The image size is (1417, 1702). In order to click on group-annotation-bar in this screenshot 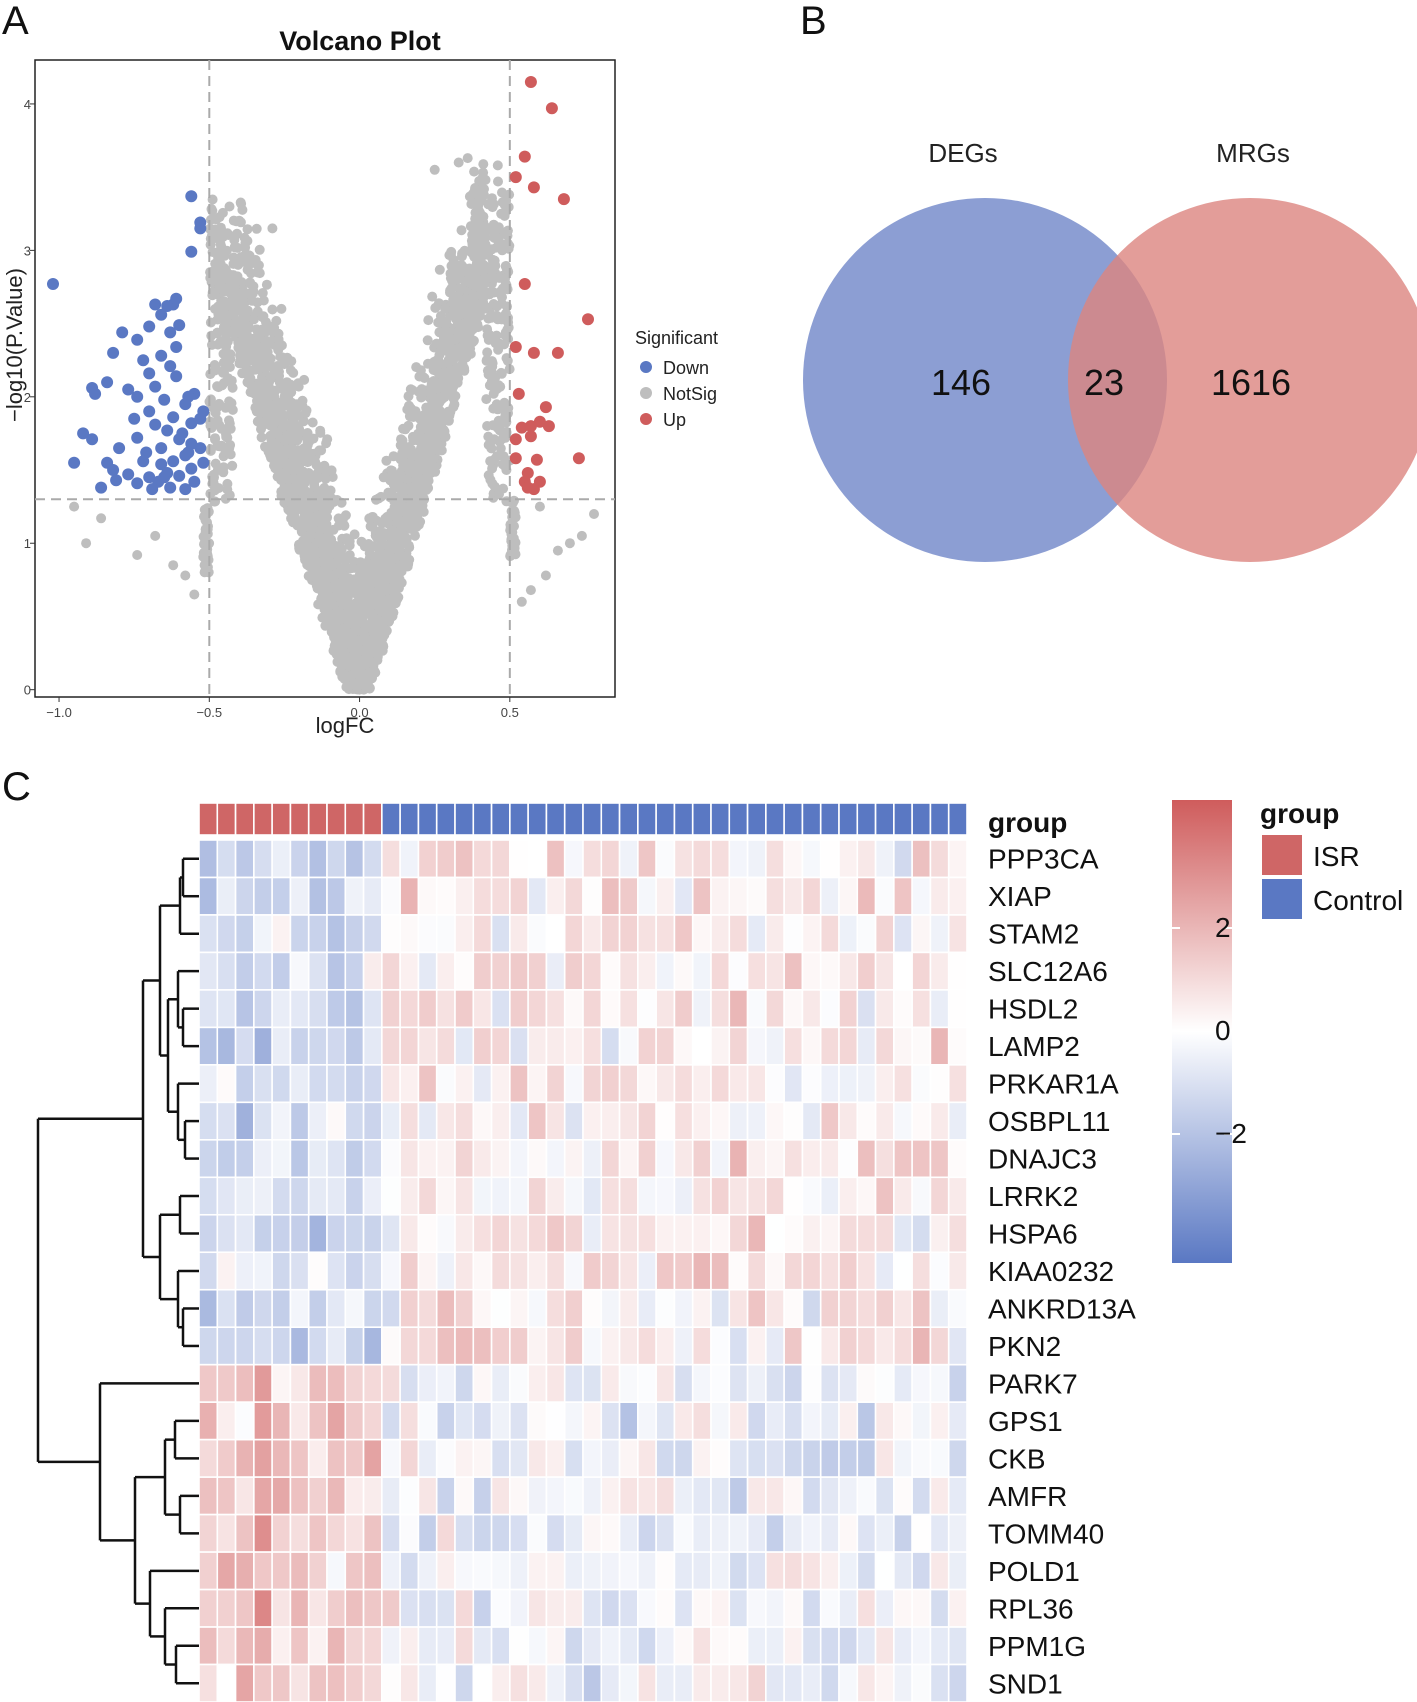, I will do `click(583, 819)`.